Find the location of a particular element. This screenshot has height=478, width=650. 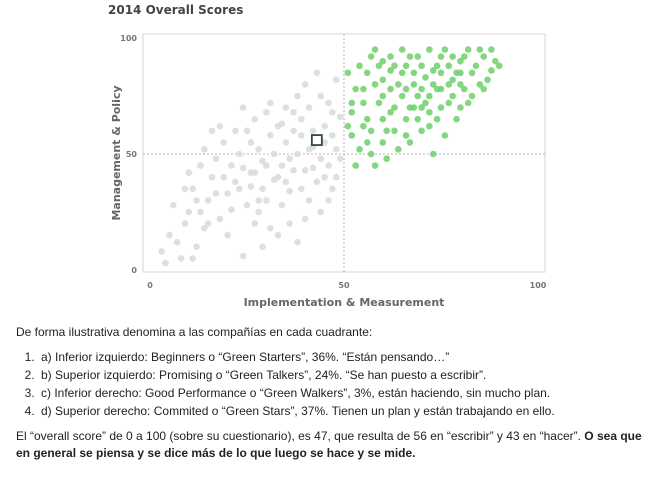

x-tick-label: 50 is located at coordinates (344, 285).